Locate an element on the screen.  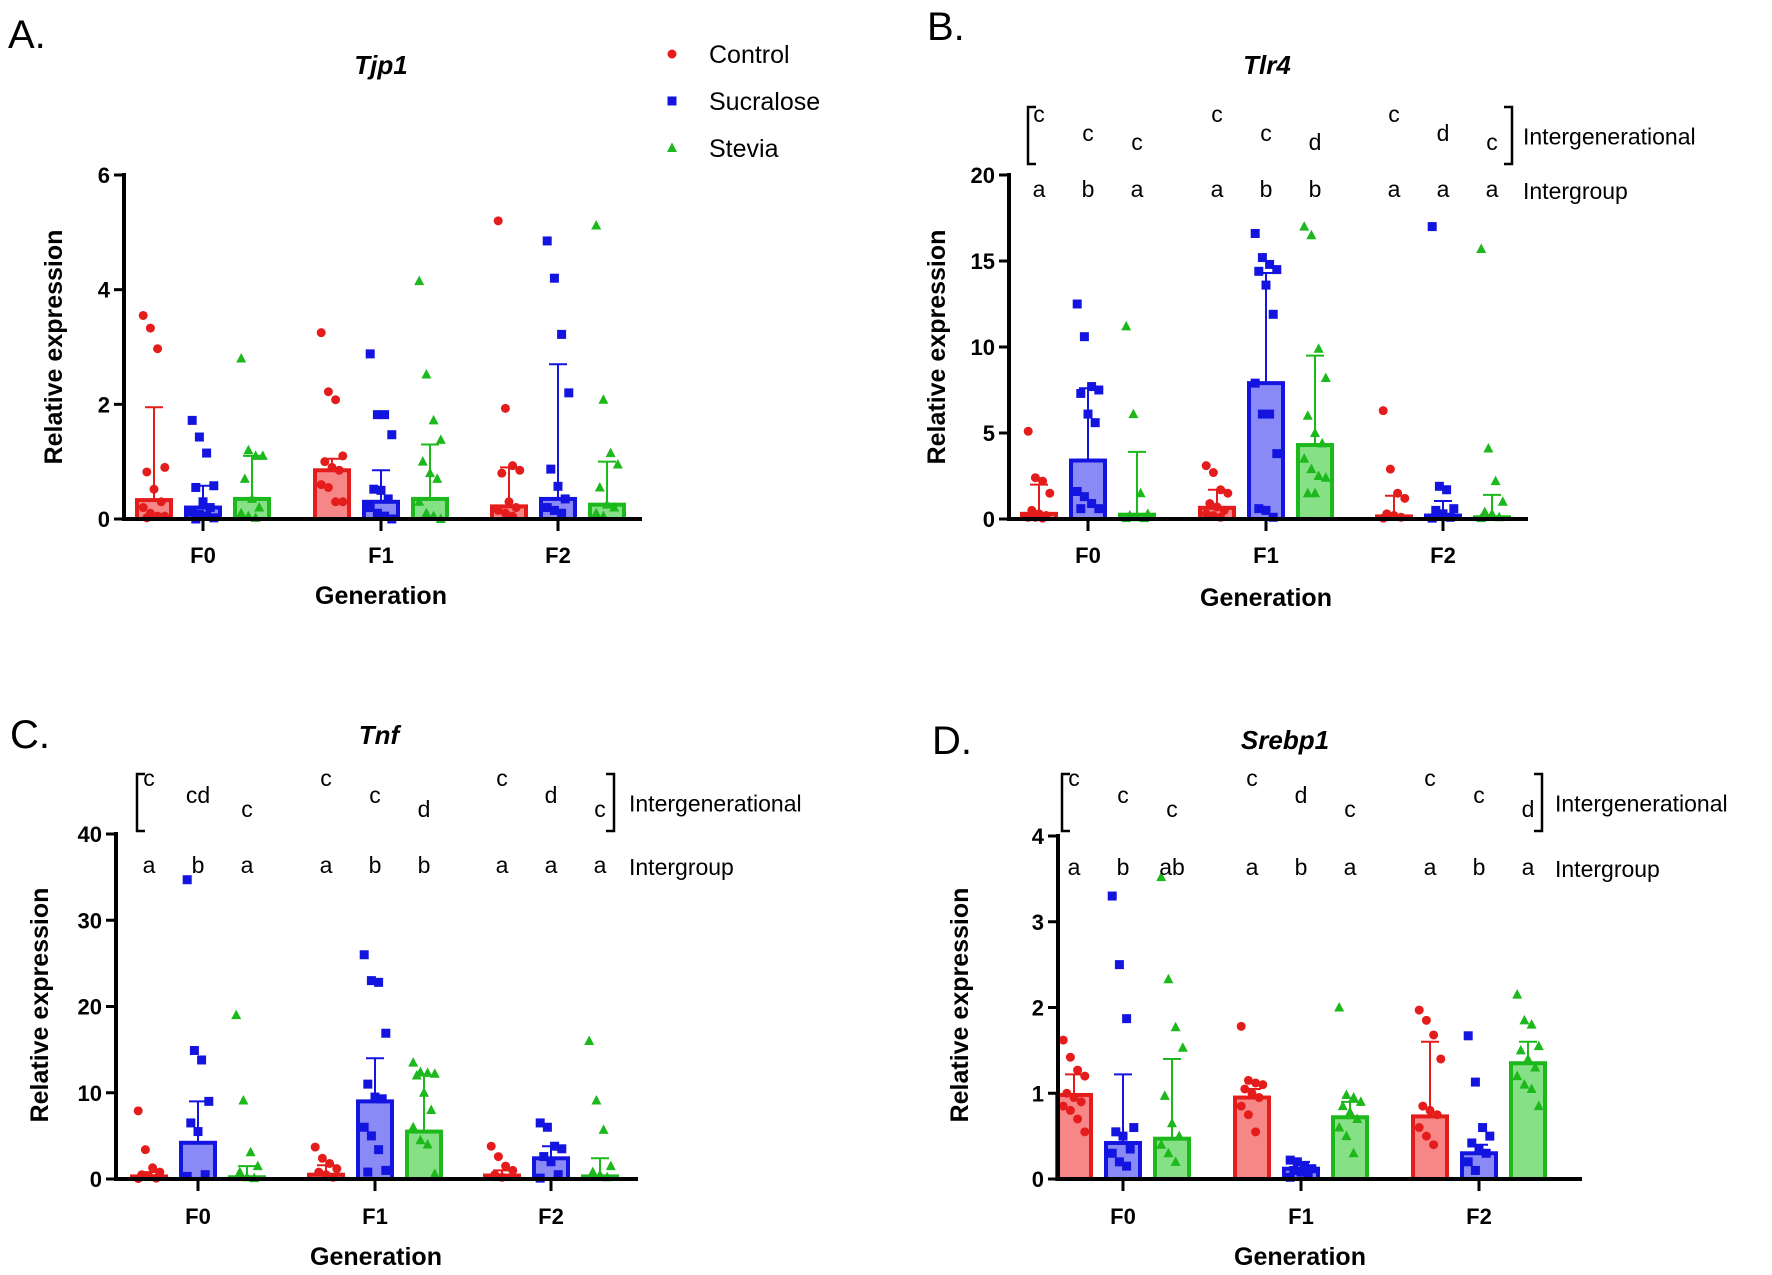
y-tick-label: 20 is located at coordinates (983, 175).